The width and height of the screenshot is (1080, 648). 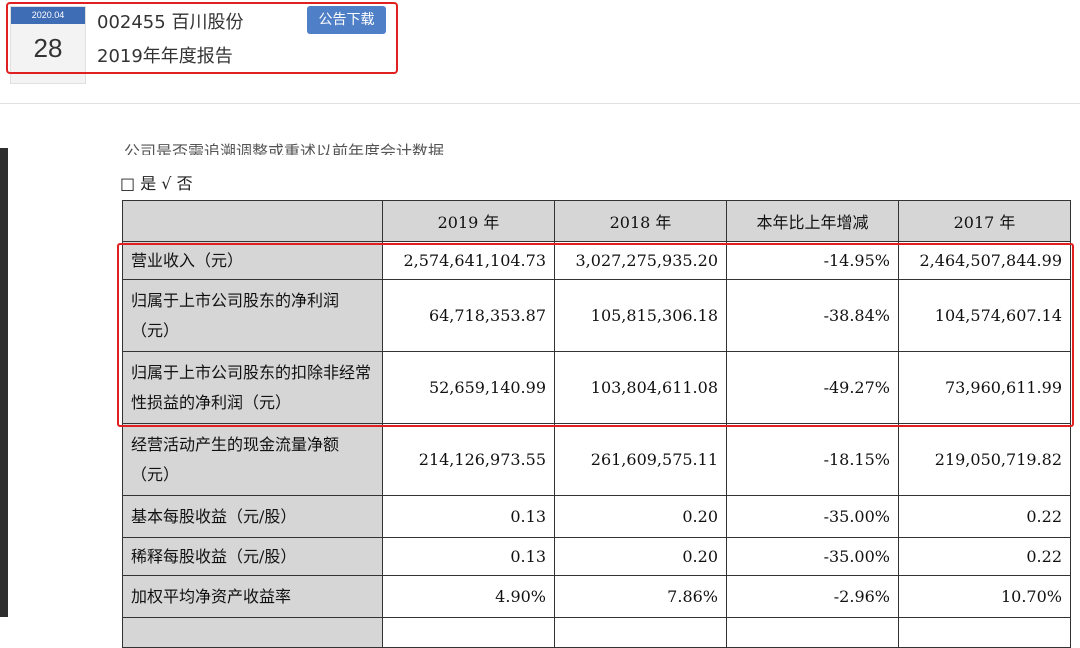 What do you see at coordinates (468, 221) in the screenshot?
I see `header-cell: 2019 年` at bounding box center [468, 221].